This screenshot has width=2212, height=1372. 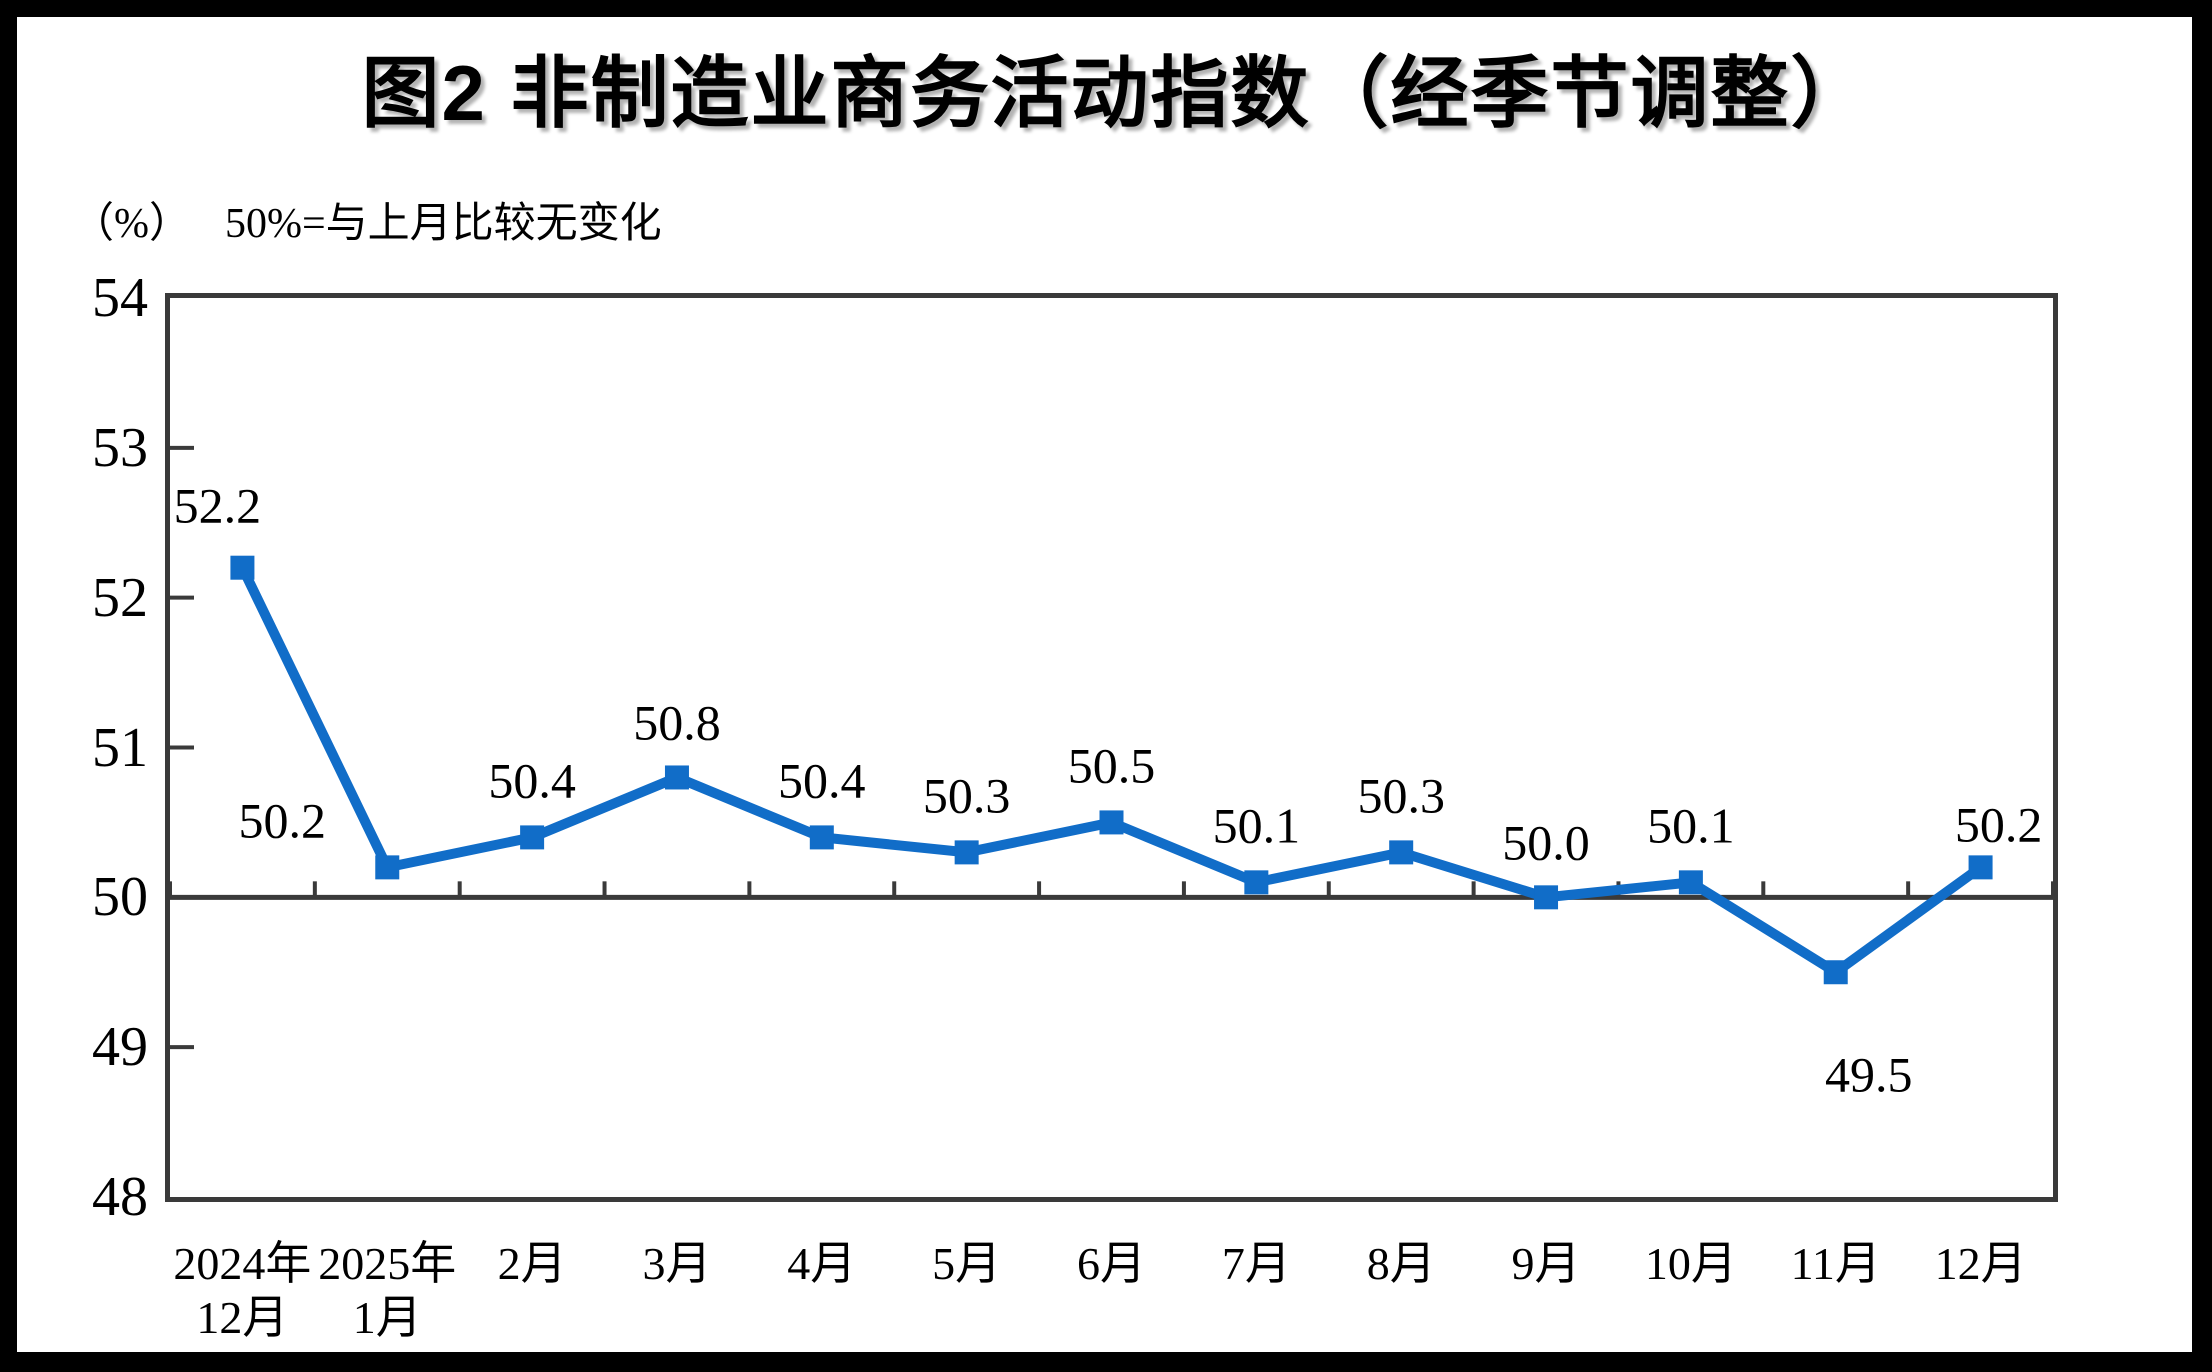 What do you see at coordinates (131, 224) in the screenshot?
I see `unit-label: （%）` at bounding box center [131, 224].